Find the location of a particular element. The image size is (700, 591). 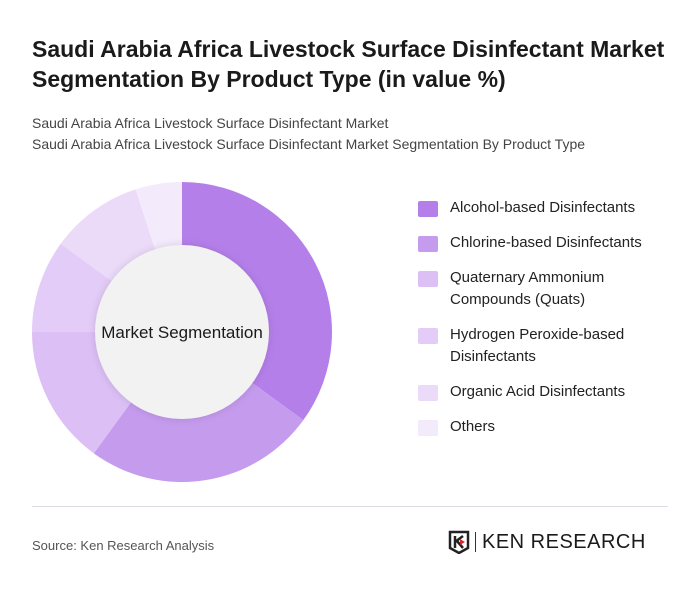

legend-item: Quaternary Ammonium Compounds (Quats) is located at coordinates (553, 290).